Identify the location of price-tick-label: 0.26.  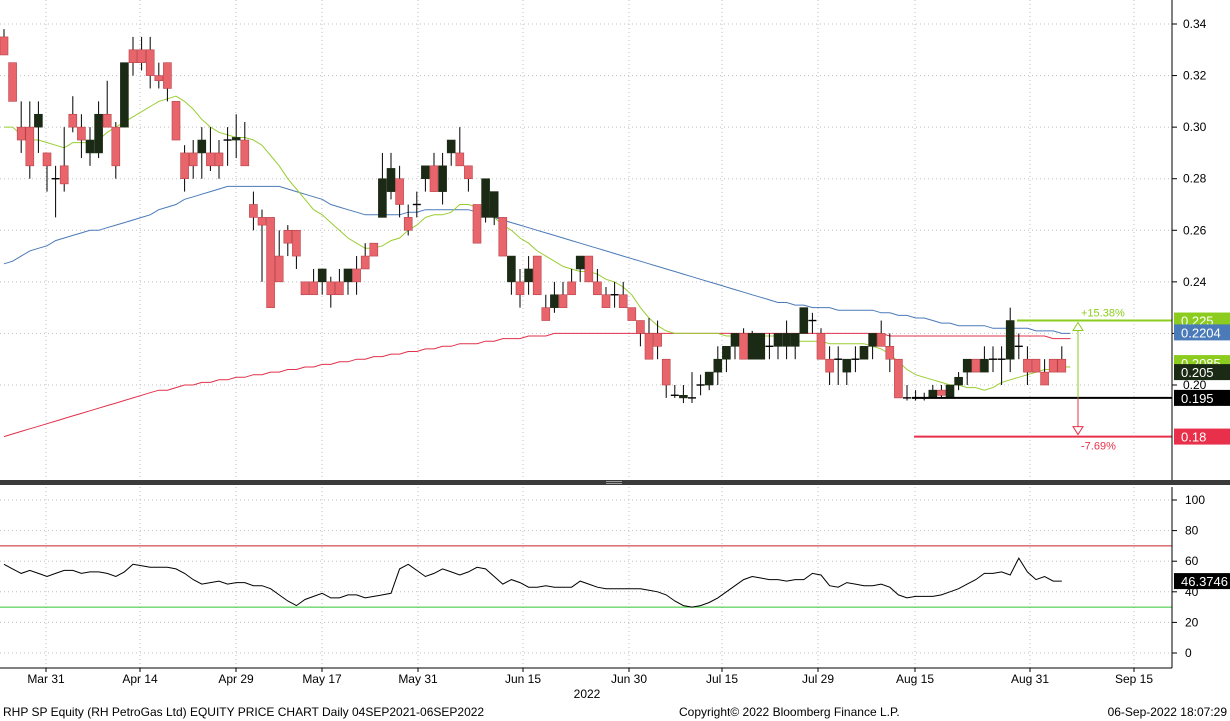
(1195, 230).